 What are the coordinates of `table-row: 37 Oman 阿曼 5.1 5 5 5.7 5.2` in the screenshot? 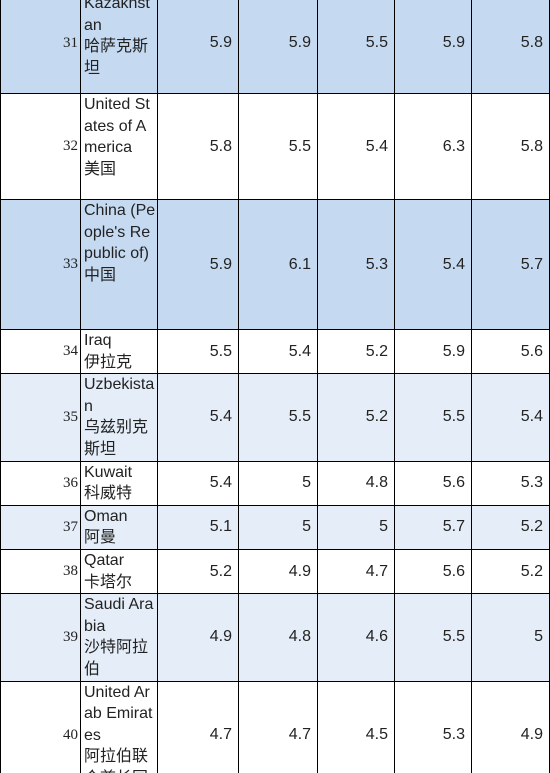 It's located at (275, 527).